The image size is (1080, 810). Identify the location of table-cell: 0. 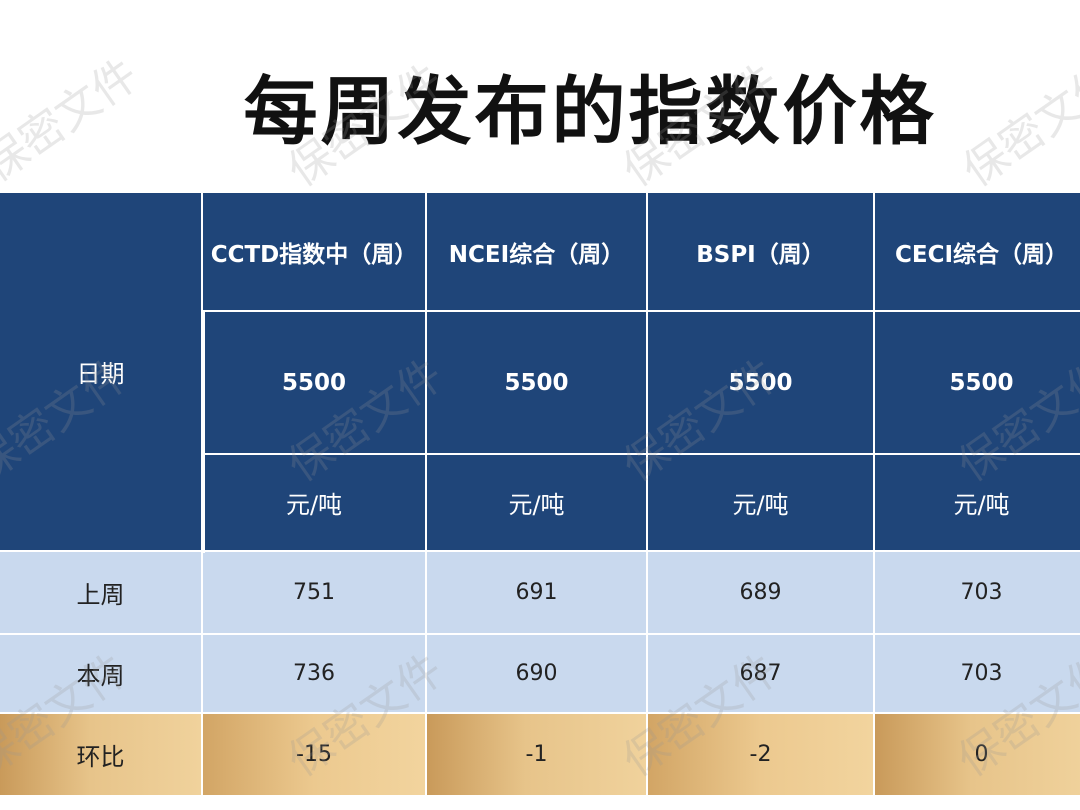
(977, 754).